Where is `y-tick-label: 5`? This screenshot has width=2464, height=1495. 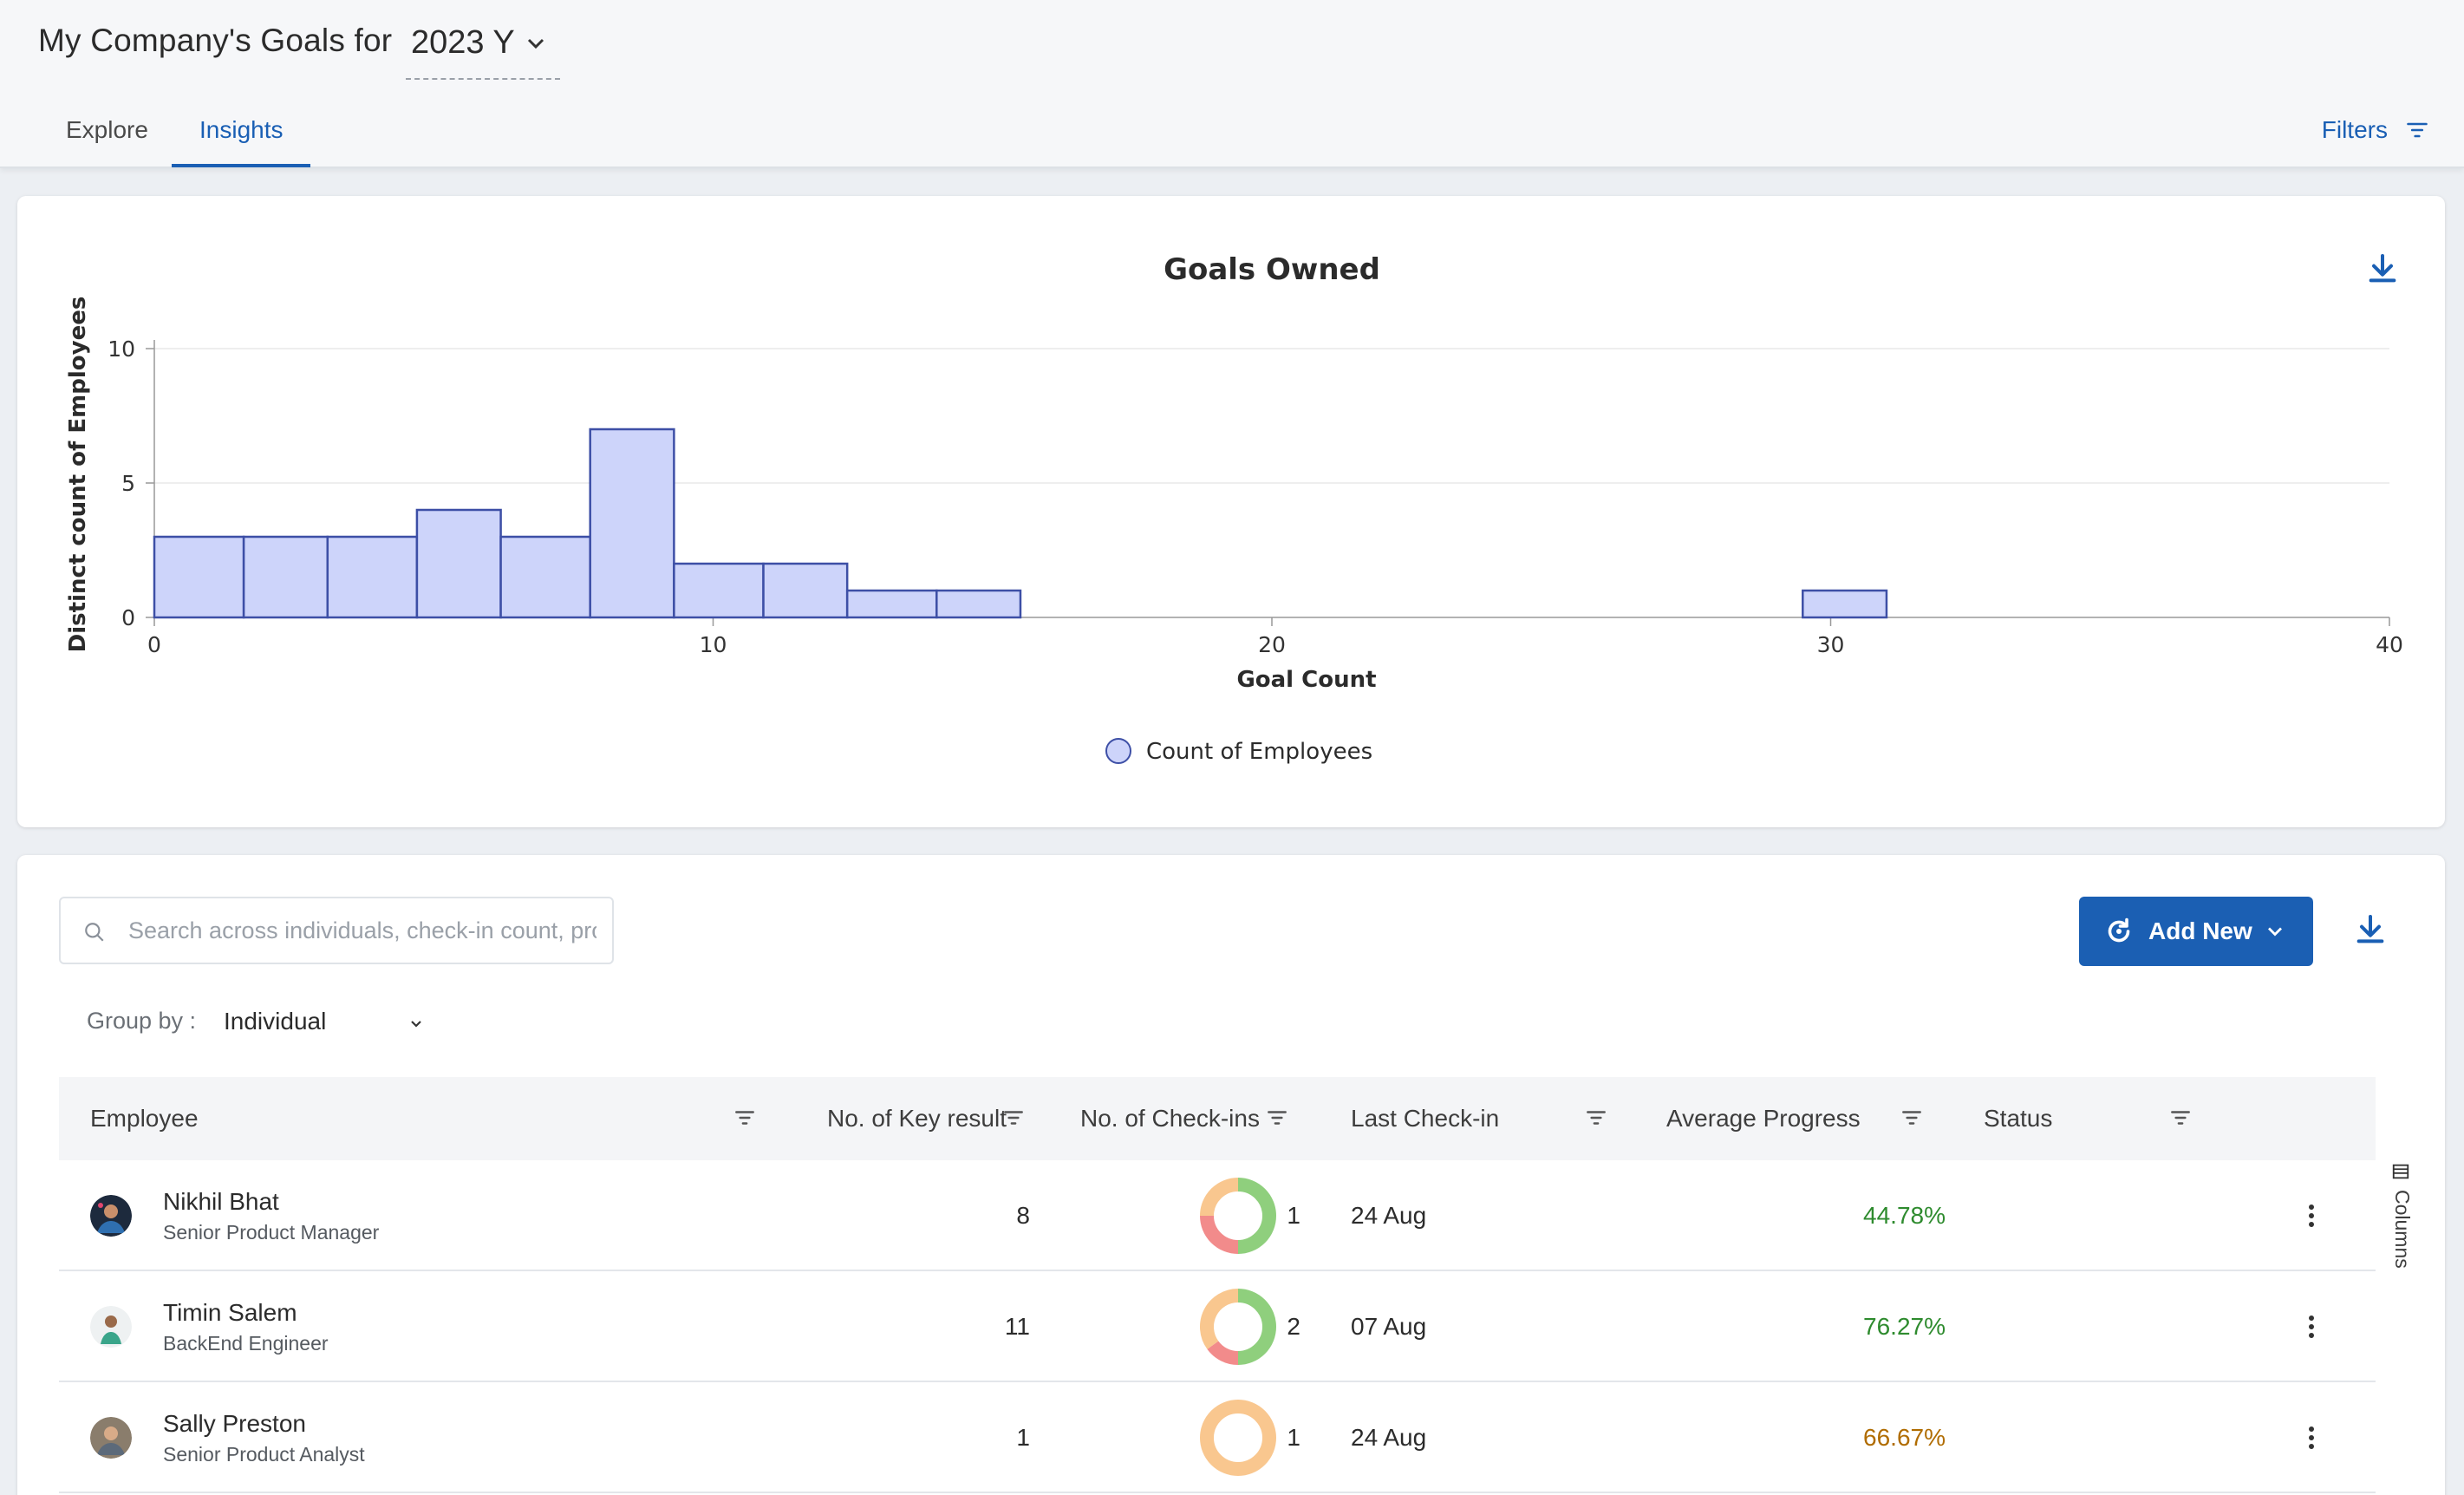
y-tick-label: 5 is located at coordinates (128, 484).